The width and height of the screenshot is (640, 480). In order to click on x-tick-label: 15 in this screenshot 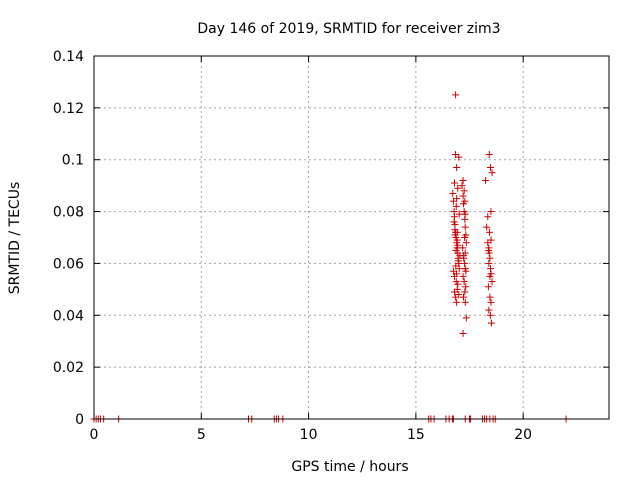, I will do `click(416, 435)`.